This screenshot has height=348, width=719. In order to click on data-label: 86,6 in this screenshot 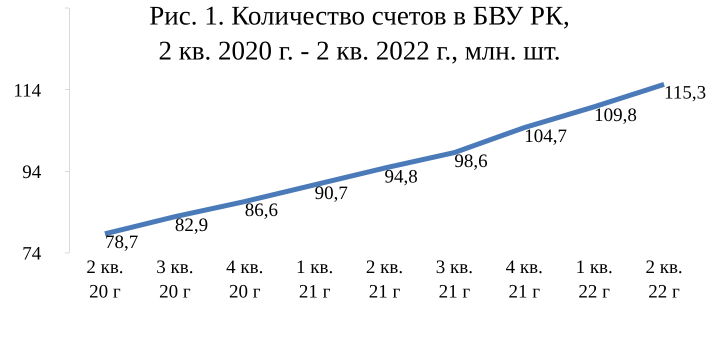, I will do `click(261, 210)`.